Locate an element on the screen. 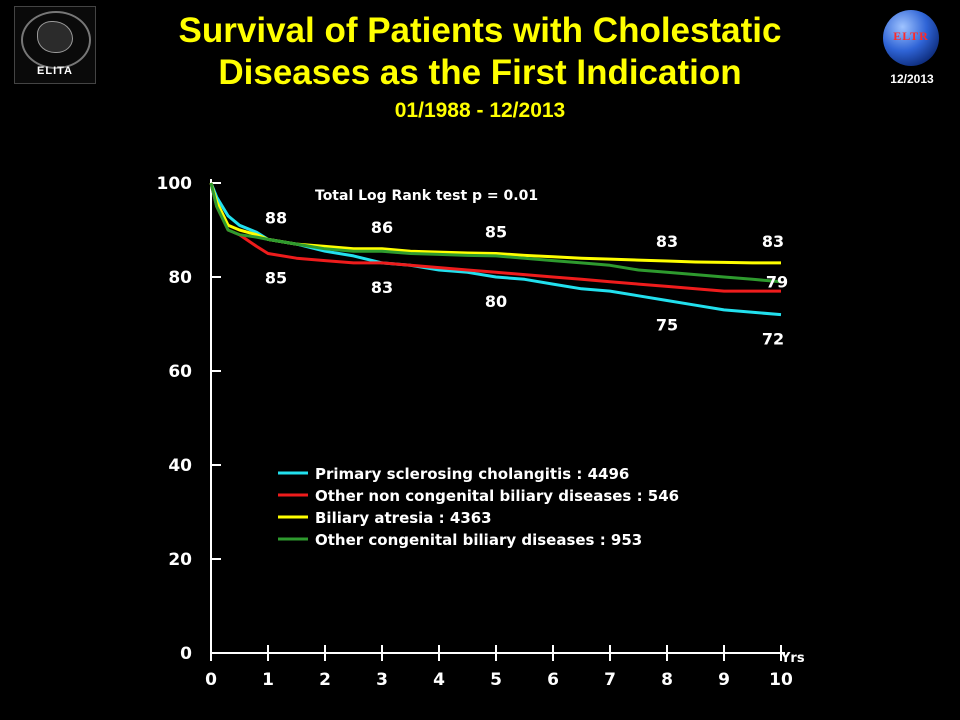  elita-logo: ELITA is located at coordinates (55, 45).